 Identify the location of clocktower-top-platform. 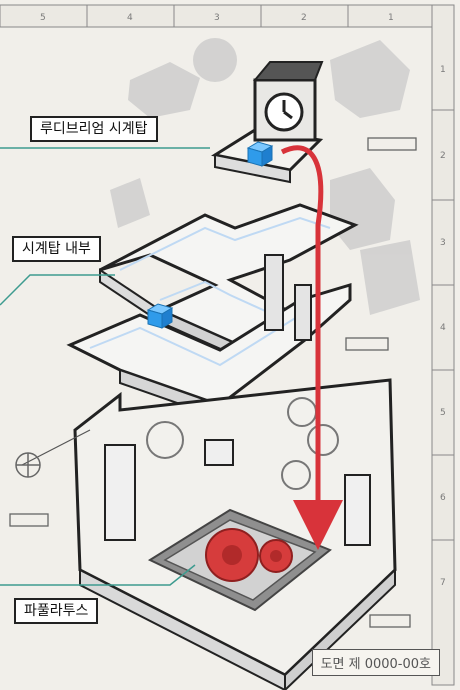
(267, 122).